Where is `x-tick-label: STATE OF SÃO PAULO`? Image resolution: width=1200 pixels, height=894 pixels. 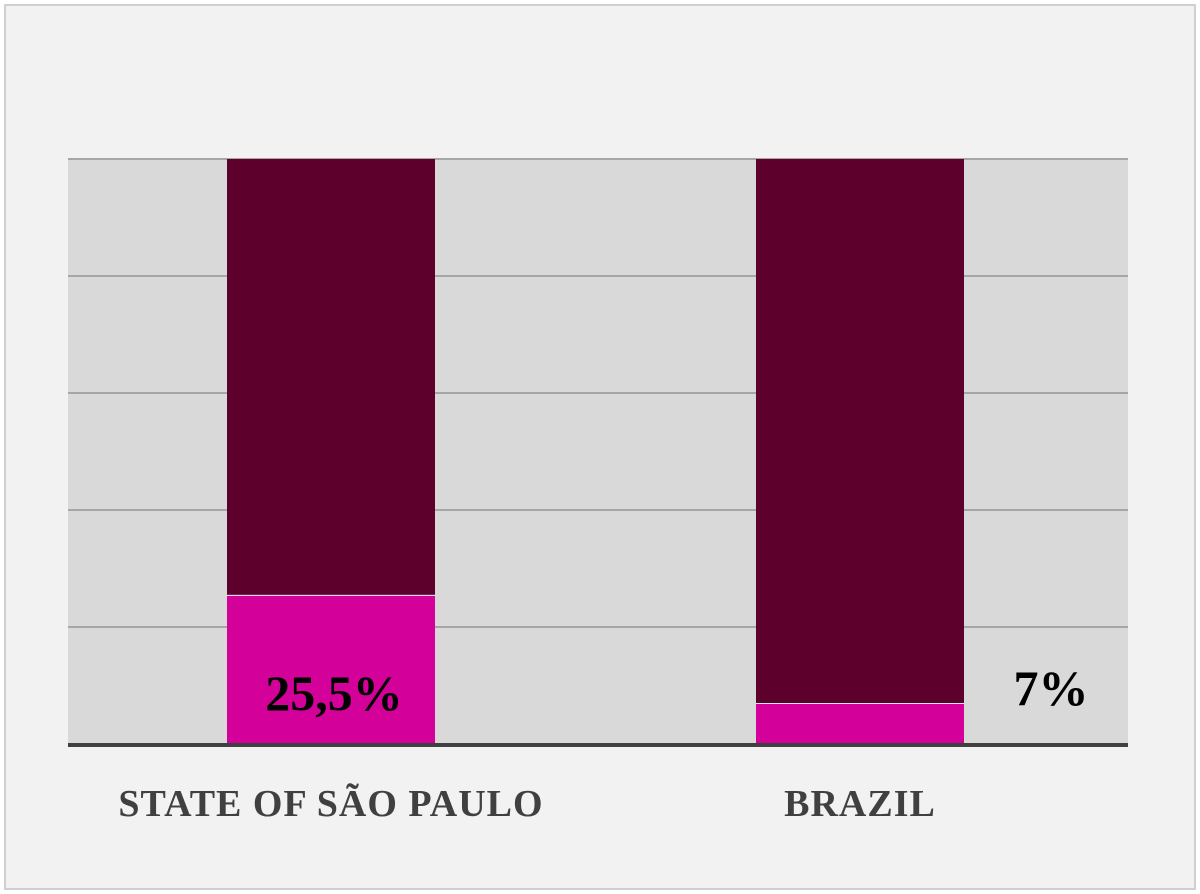
x-tick-label: STATE OF SÃO PAULO is located at coordinates (330, 804).